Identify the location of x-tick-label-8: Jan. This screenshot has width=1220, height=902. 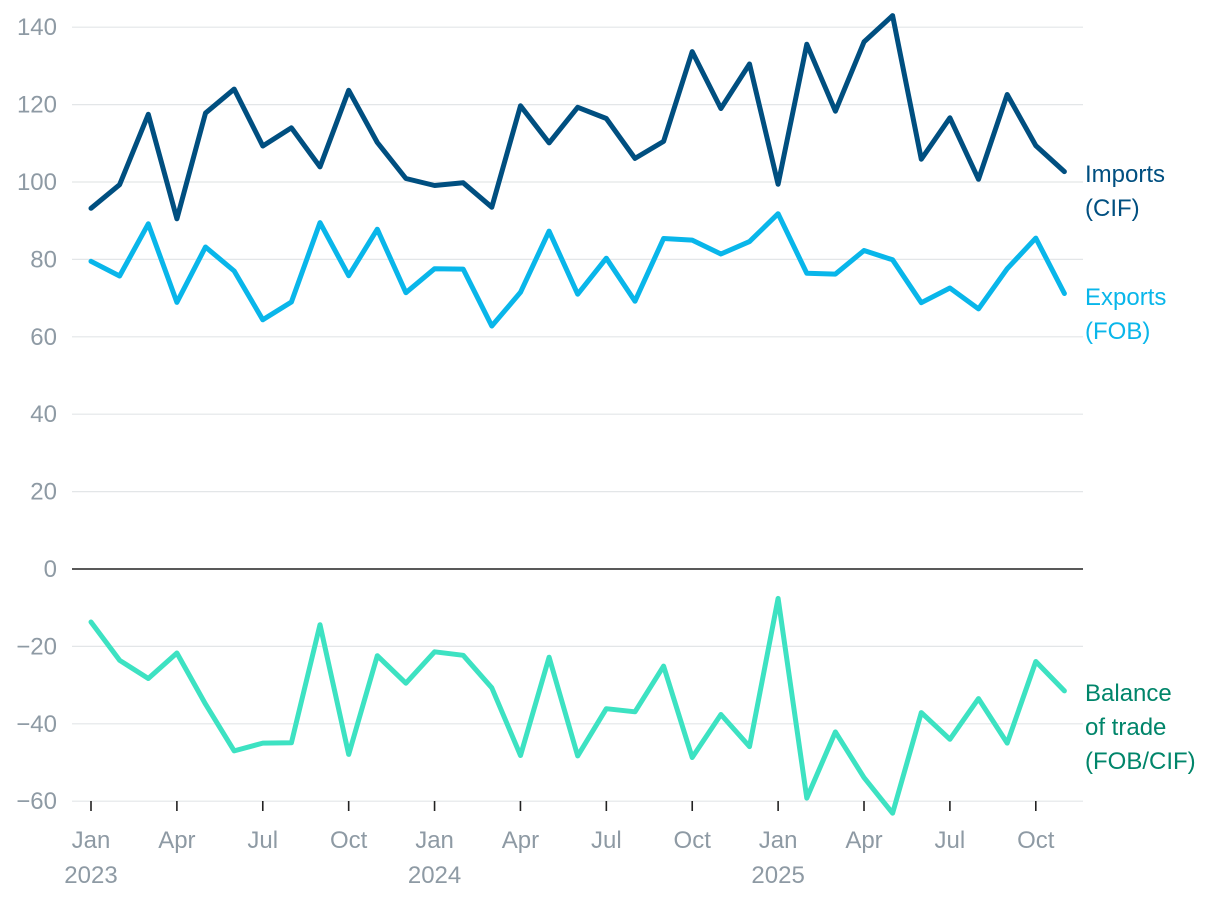
(778, 840).